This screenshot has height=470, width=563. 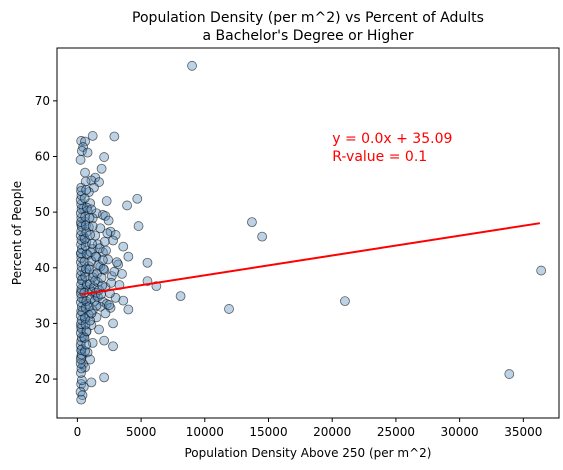 I want to click on y-tick-label: 60, so click(x=42, y=156).